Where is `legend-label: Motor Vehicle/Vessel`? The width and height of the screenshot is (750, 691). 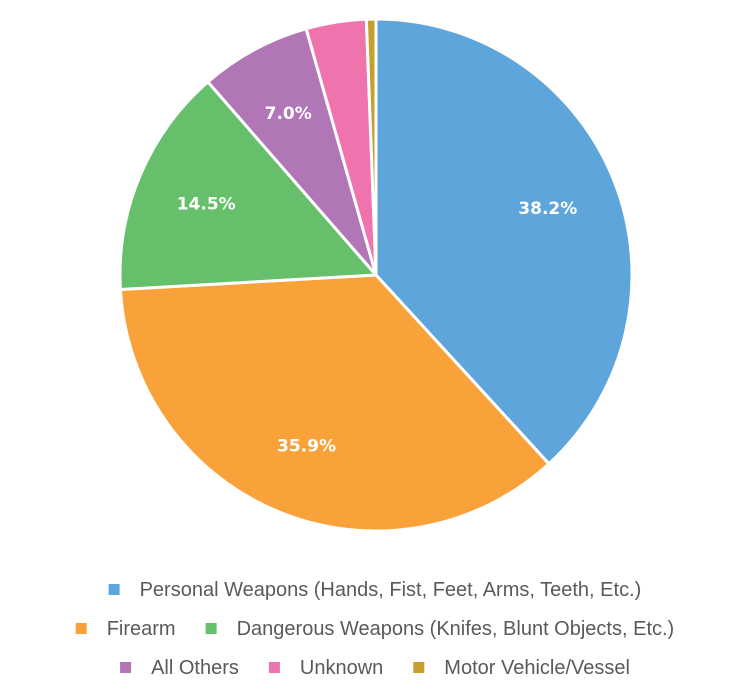 legend-label: Motor Vehicle/Vessel is located at coordinates (537, 668).